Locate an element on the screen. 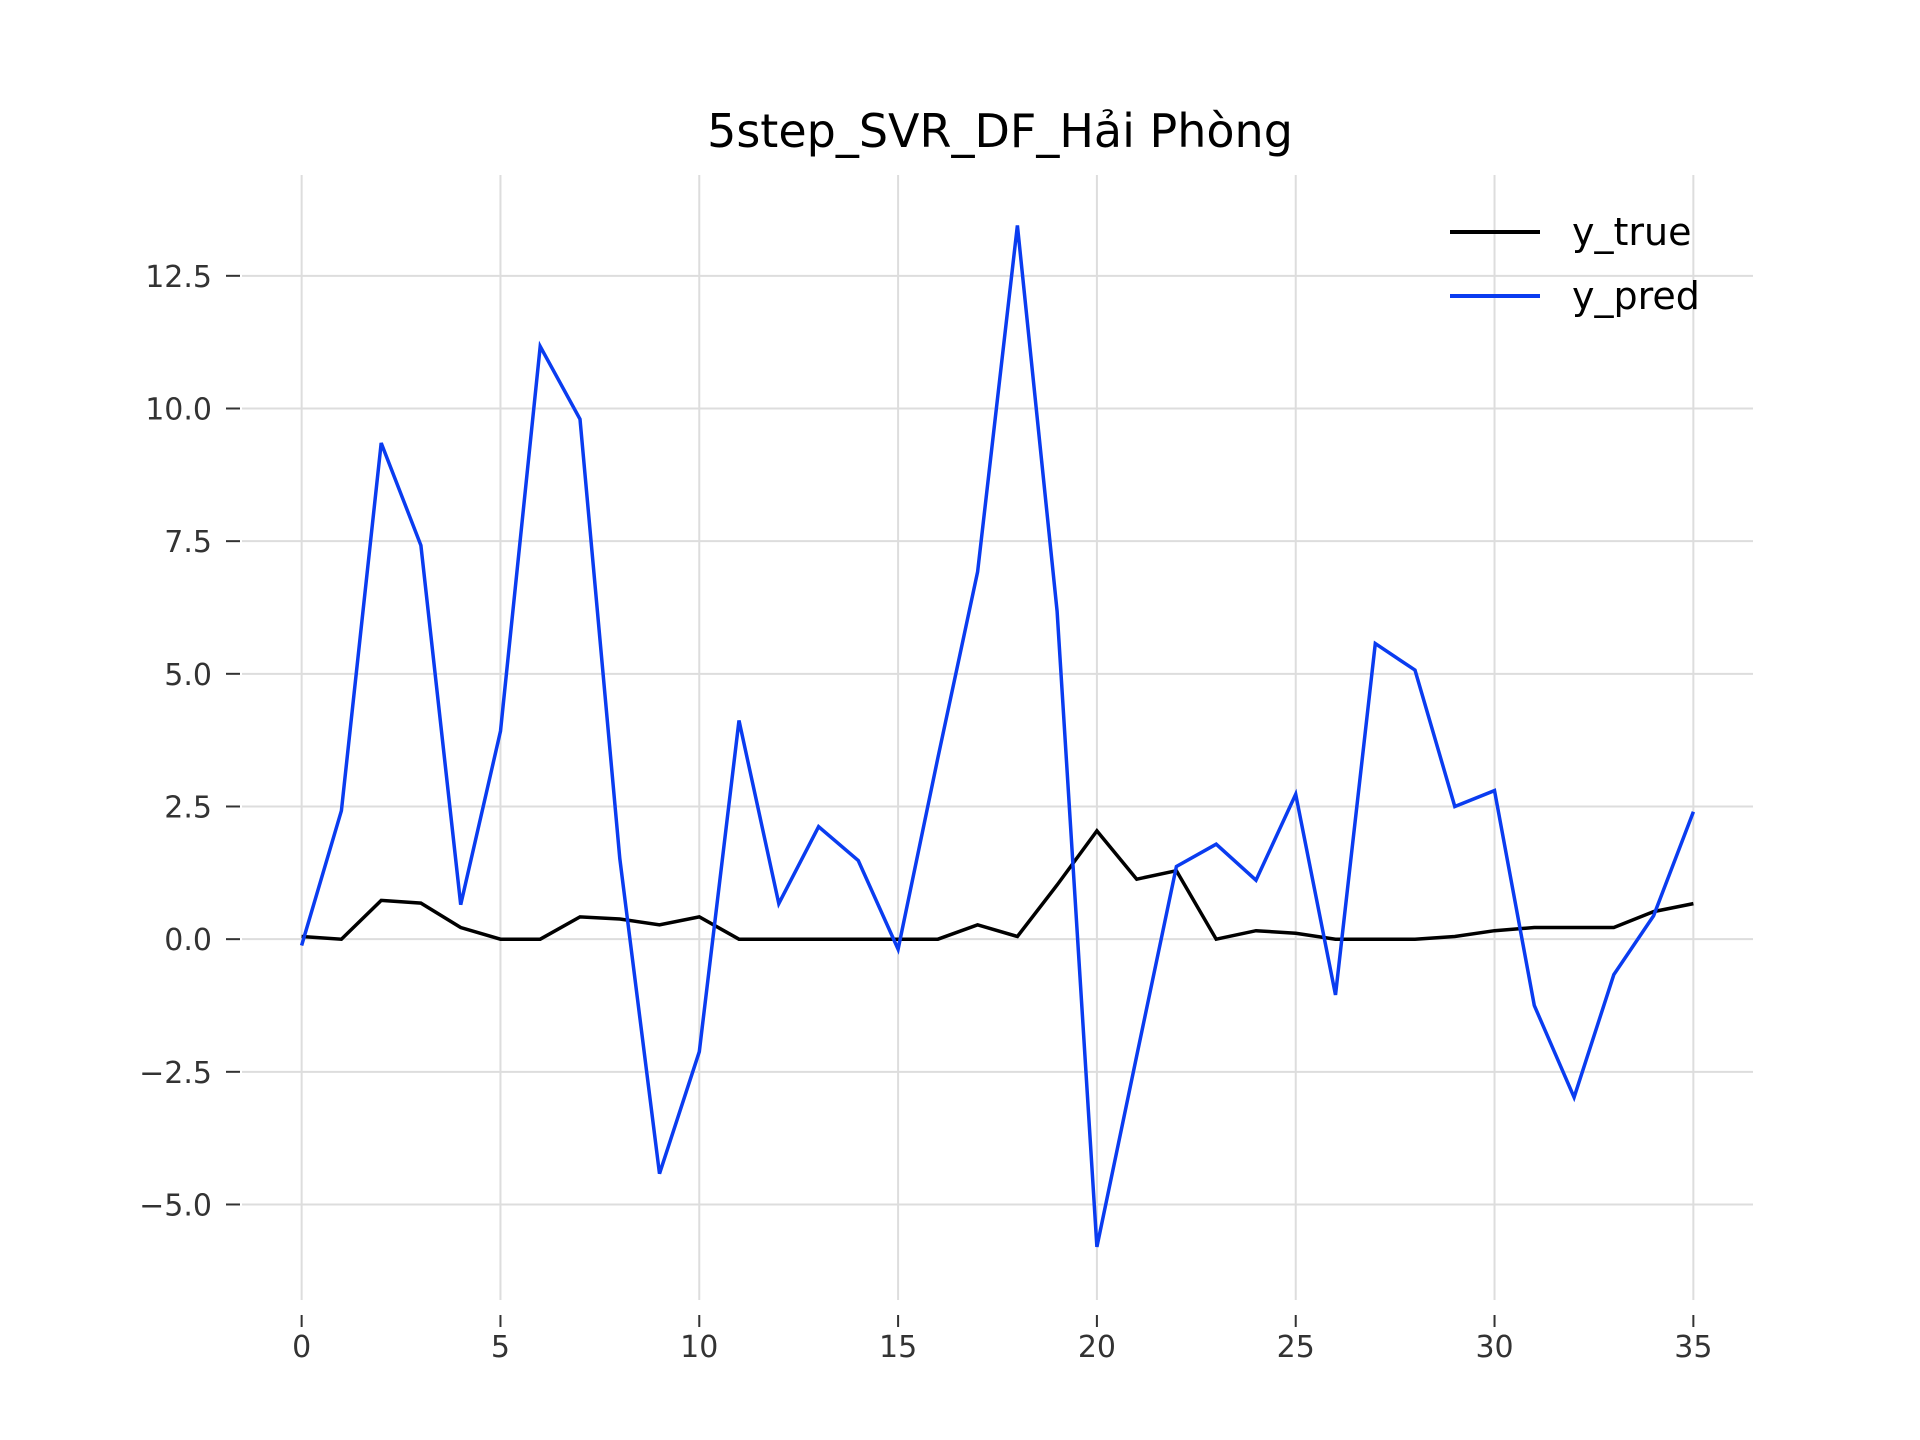 The image size is (1920, 1440). x-tick-label: 20 is located at coordinates (1097, 1347).